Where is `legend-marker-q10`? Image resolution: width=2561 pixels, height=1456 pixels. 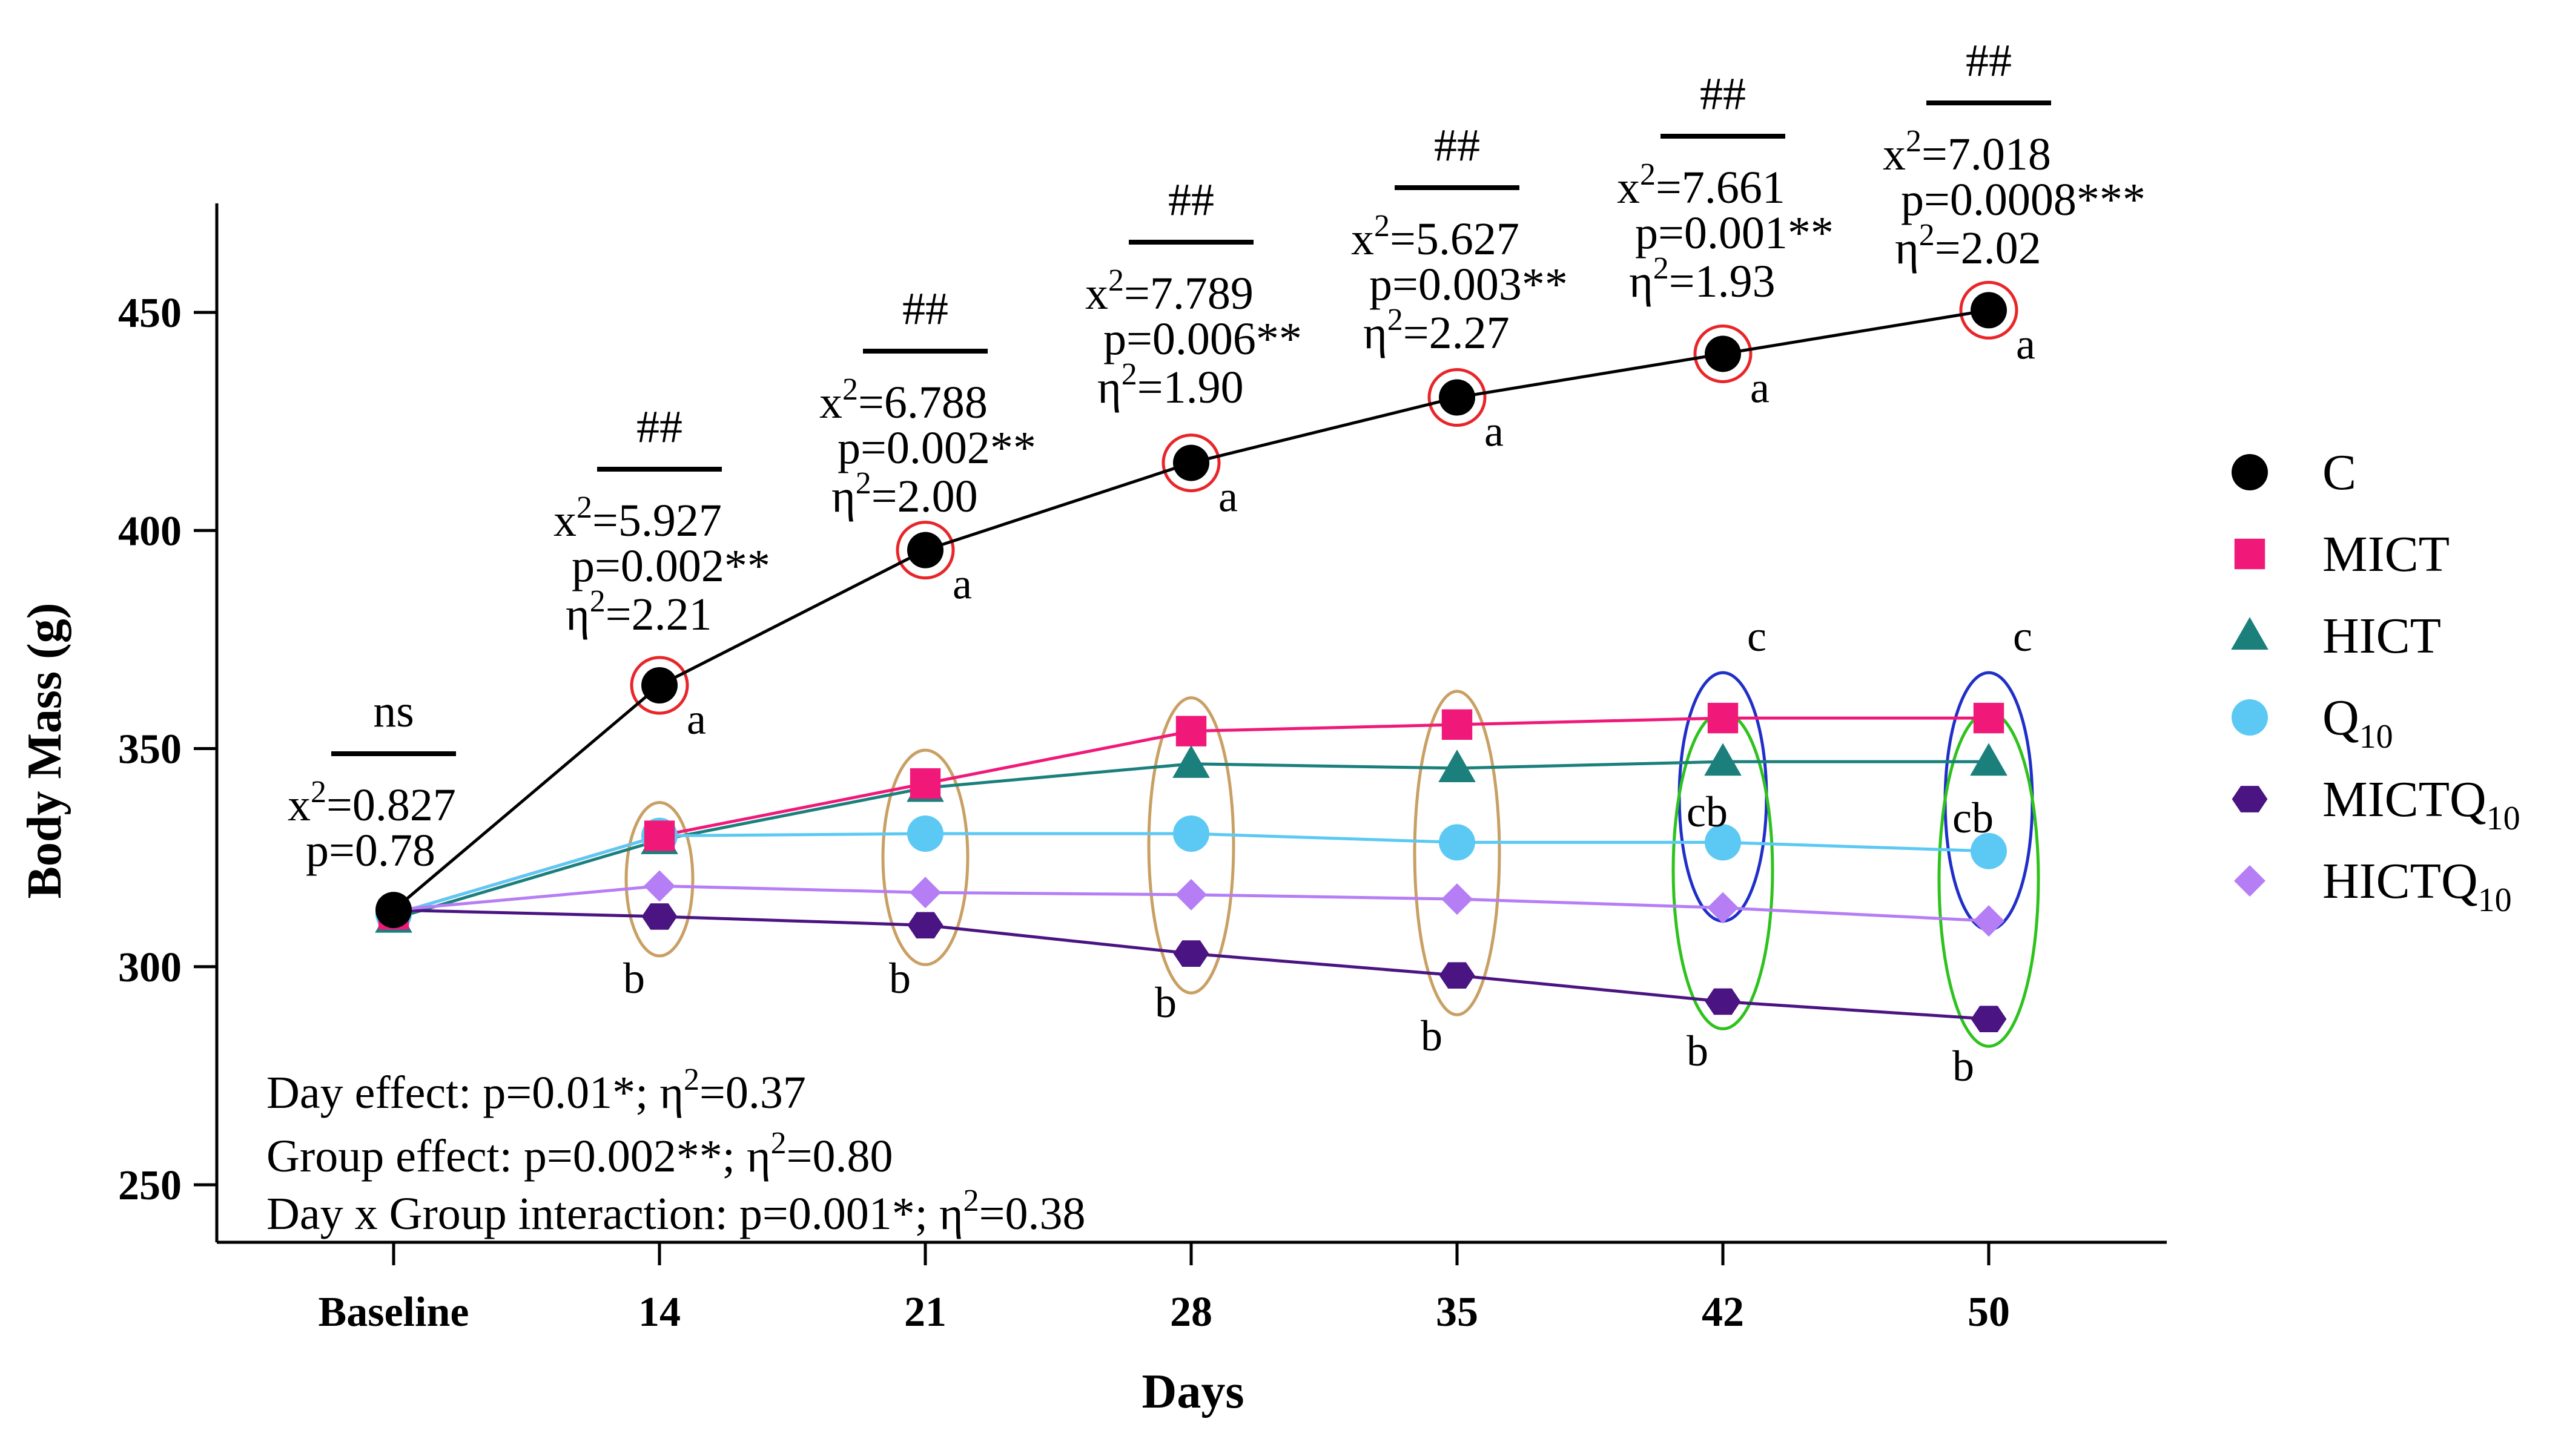
legend-marker-q10 is located at coordinates (2250, 717).